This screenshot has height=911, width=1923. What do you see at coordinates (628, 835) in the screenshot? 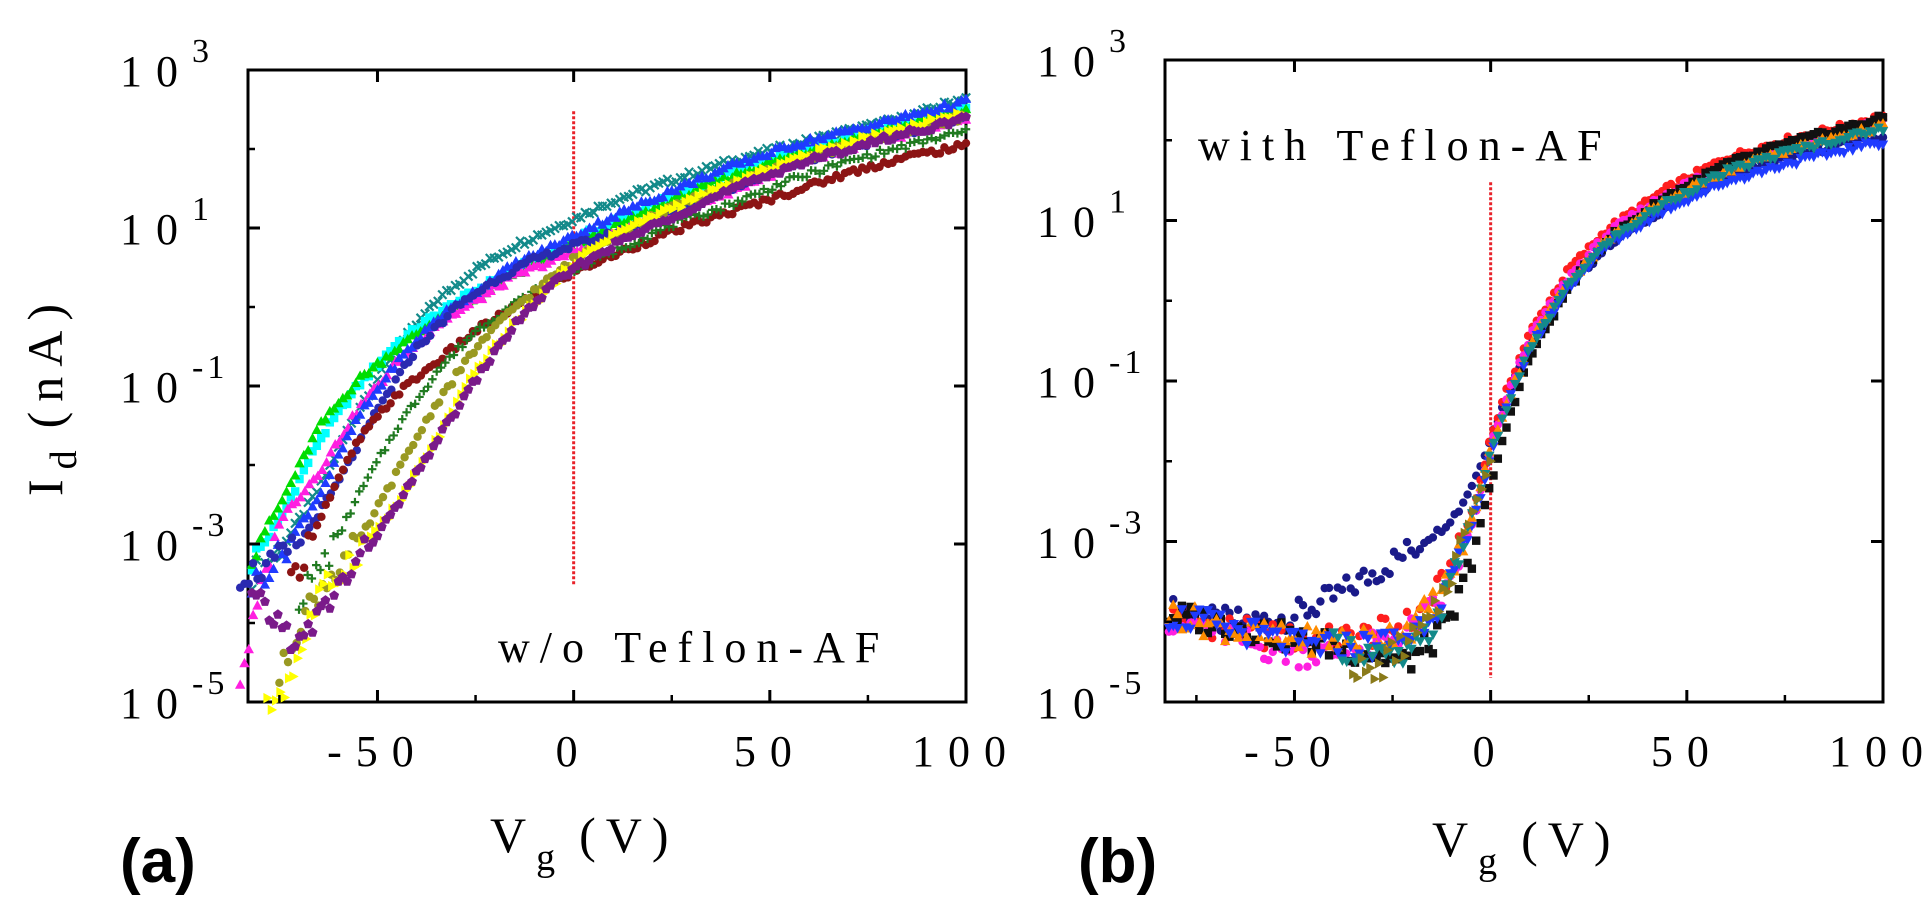
I see `panel-a-xlabel-unit: (V)` at bounding box center [628, 835].